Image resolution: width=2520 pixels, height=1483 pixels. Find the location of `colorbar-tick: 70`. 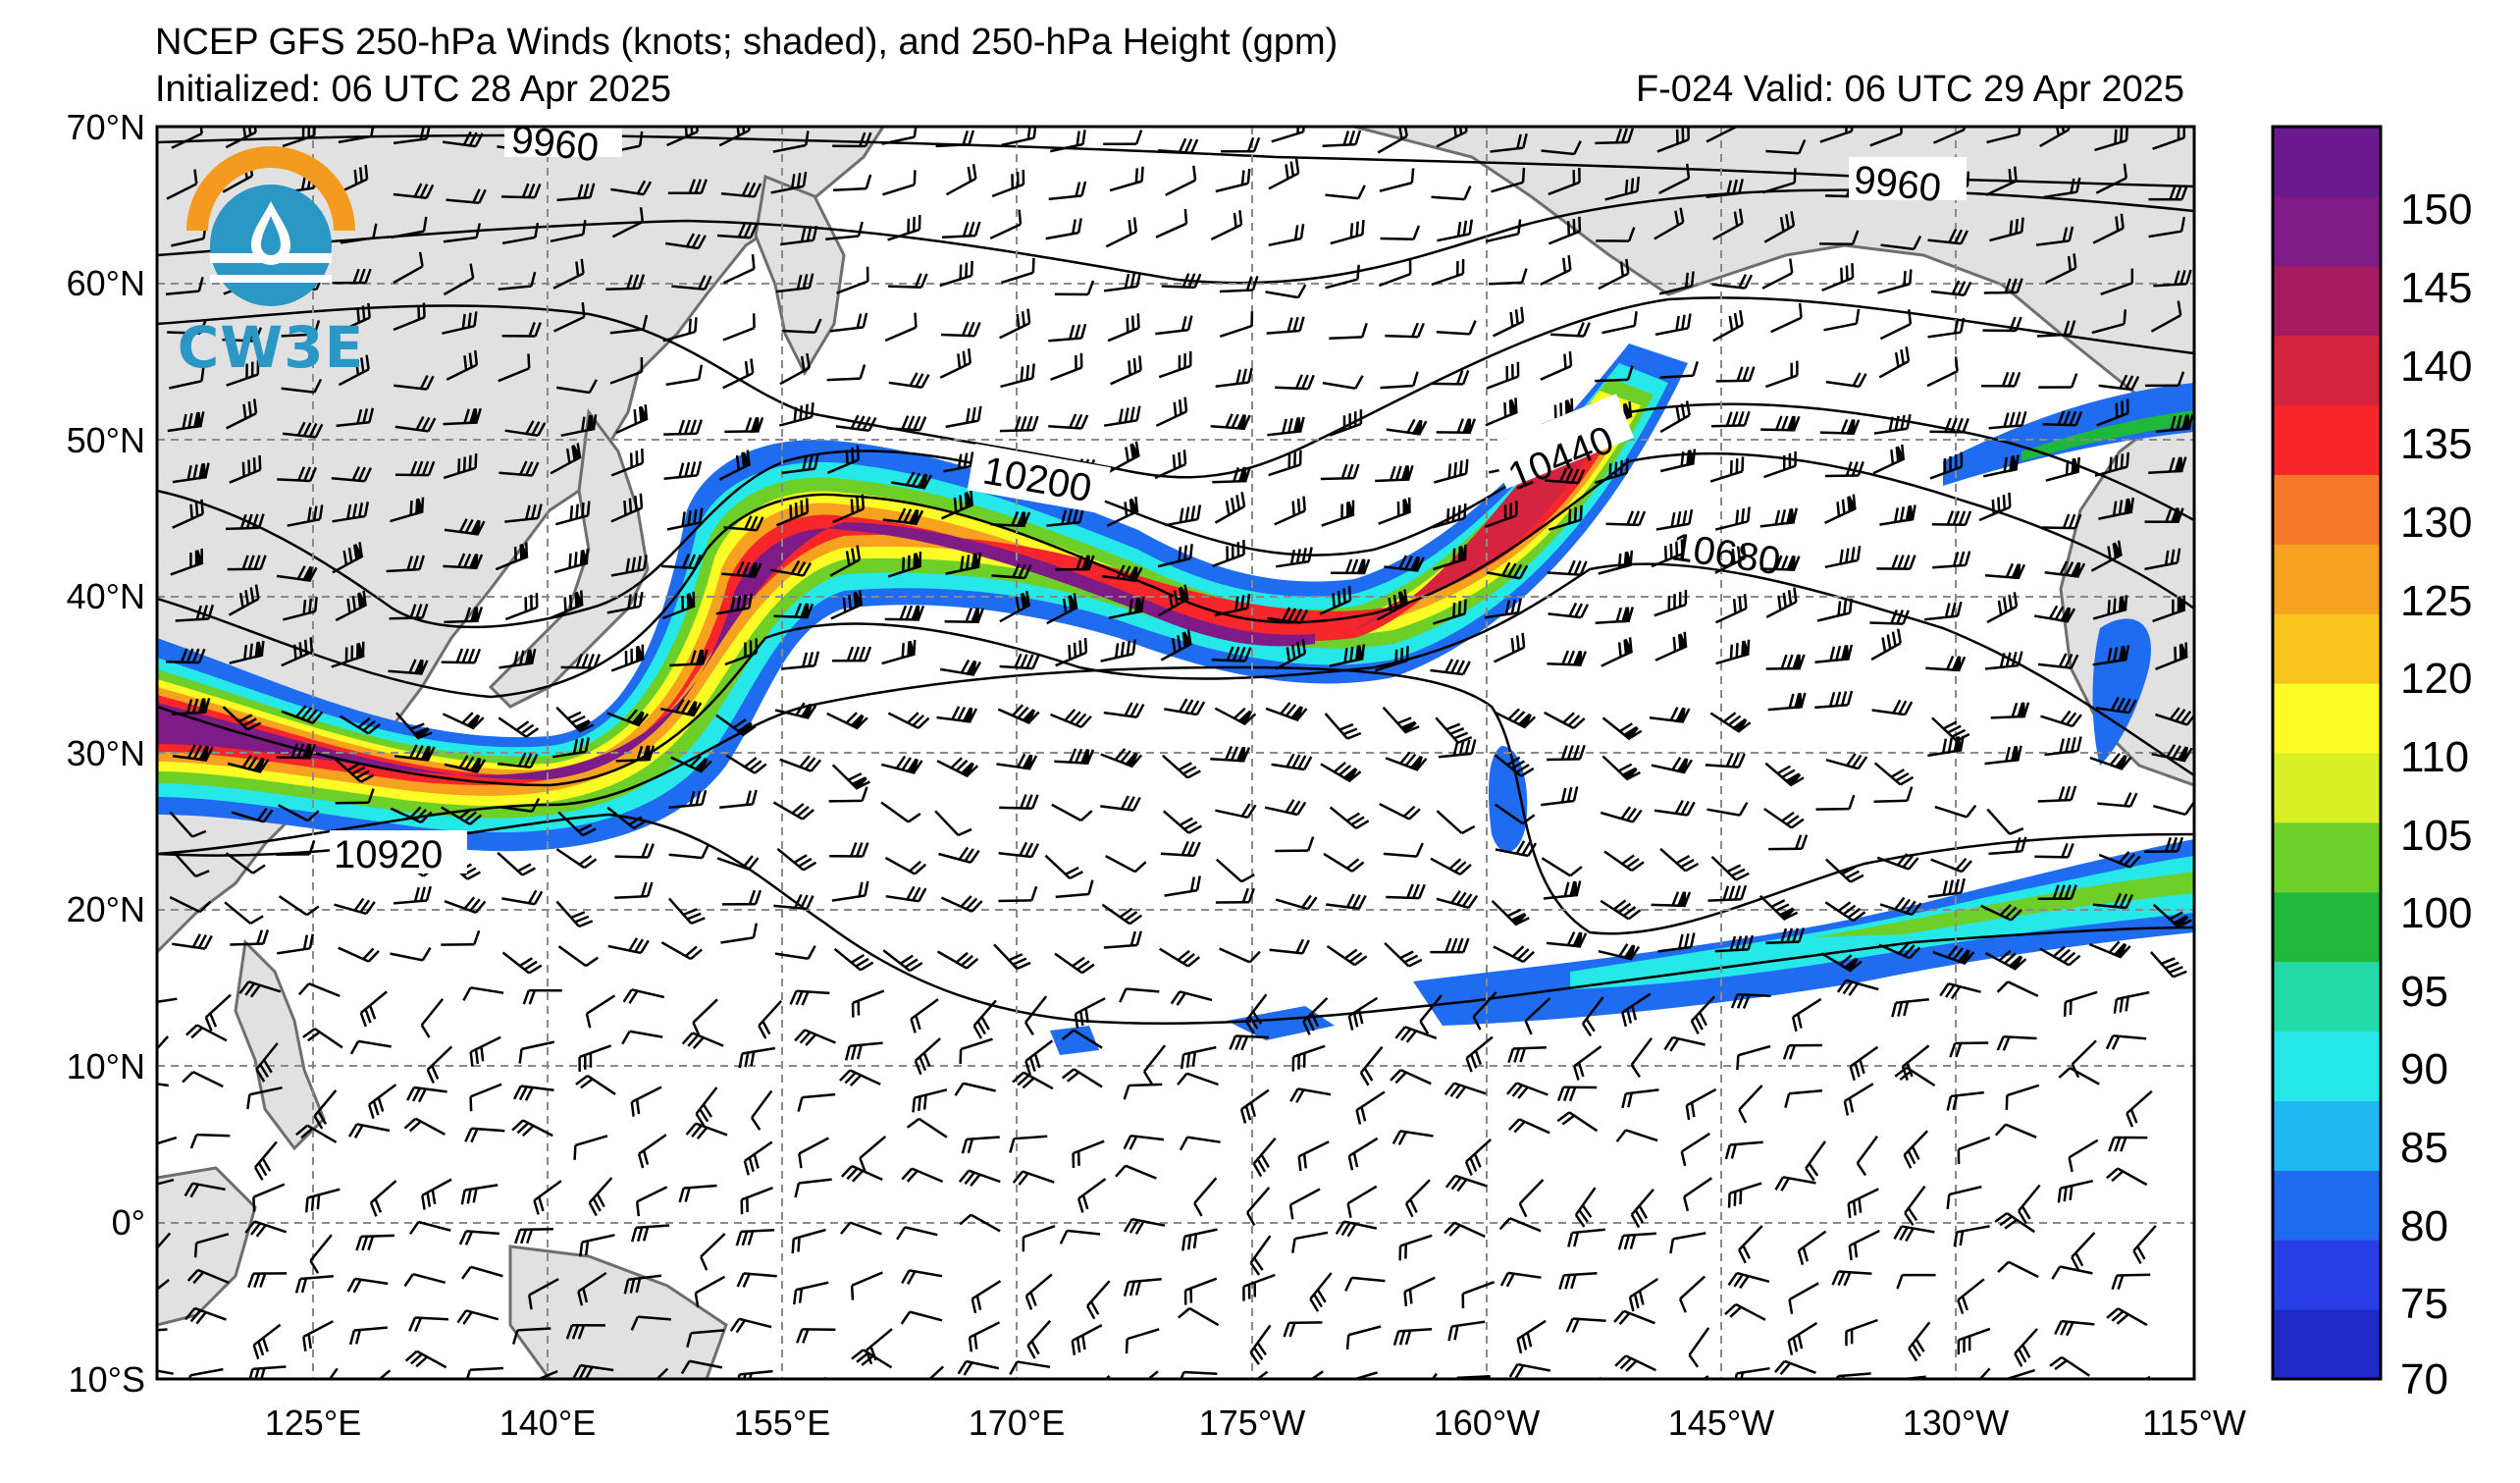

colorbar-tick: 70 is located at coordinates (2424, 1380).